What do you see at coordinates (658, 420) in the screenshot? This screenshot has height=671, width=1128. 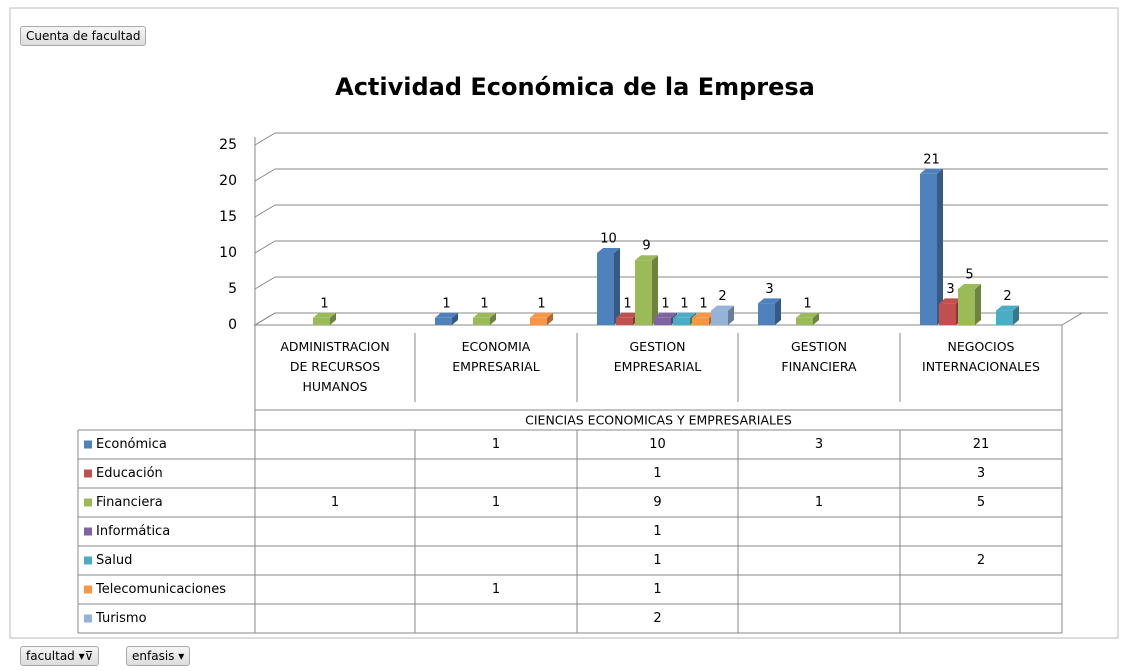 I see `group-label: CIENCIAS ECONOMICAS Y EMPRESARIALES` at bounding box center [658, 420].